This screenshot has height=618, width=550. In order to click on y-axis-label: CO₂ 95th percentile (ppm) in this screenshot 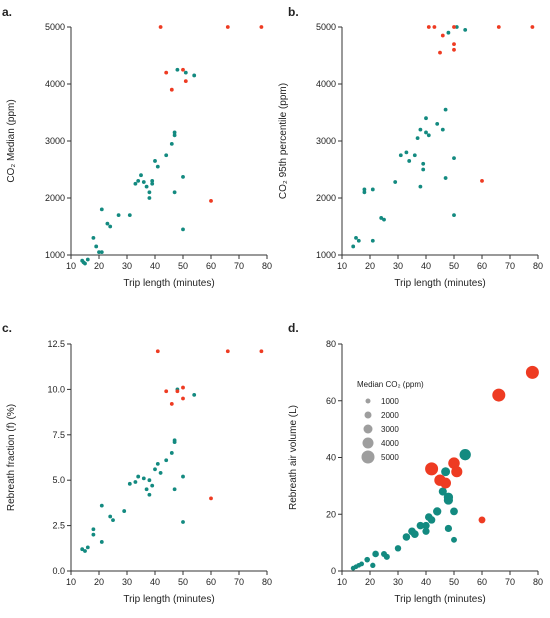, I will do `click(283, 141)`.